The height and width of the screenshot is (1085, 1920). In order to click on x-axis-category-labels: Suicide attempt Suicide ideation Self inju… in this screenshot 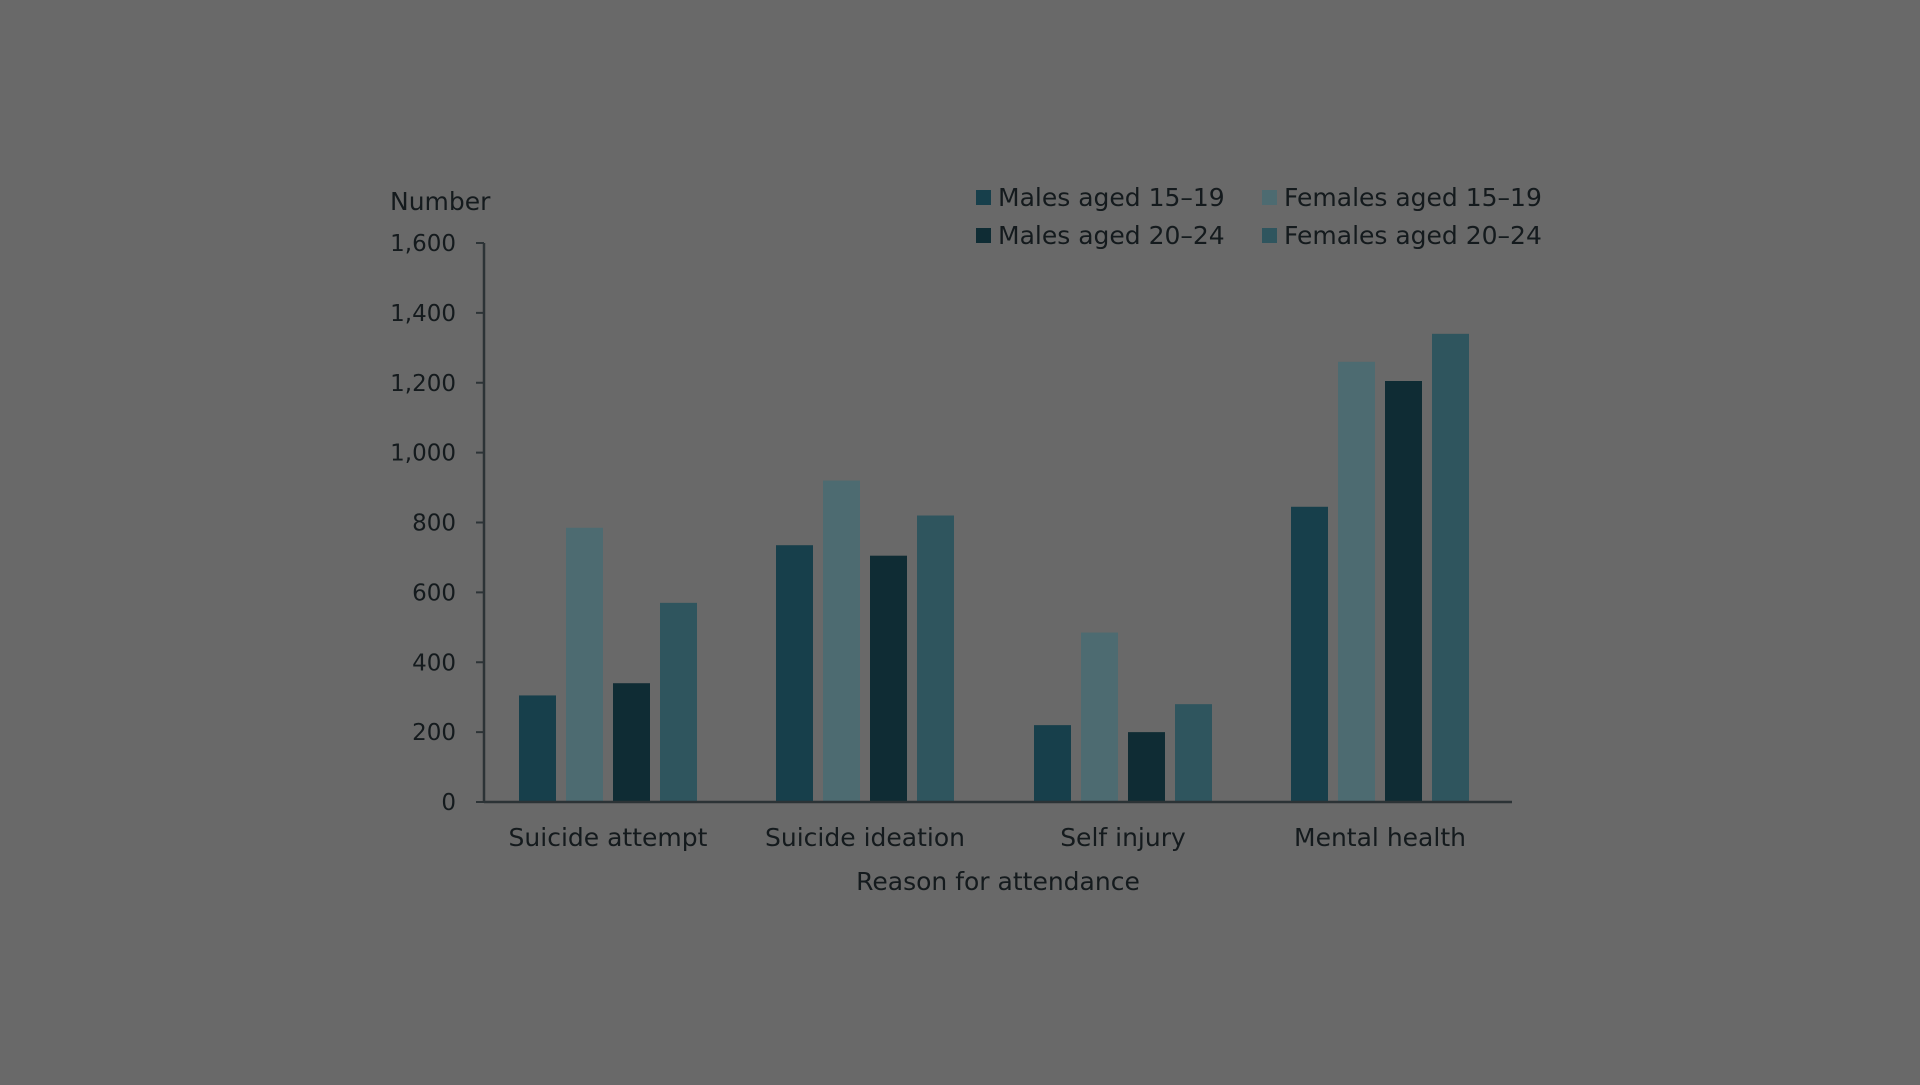, I will do `click(987, 837)`.